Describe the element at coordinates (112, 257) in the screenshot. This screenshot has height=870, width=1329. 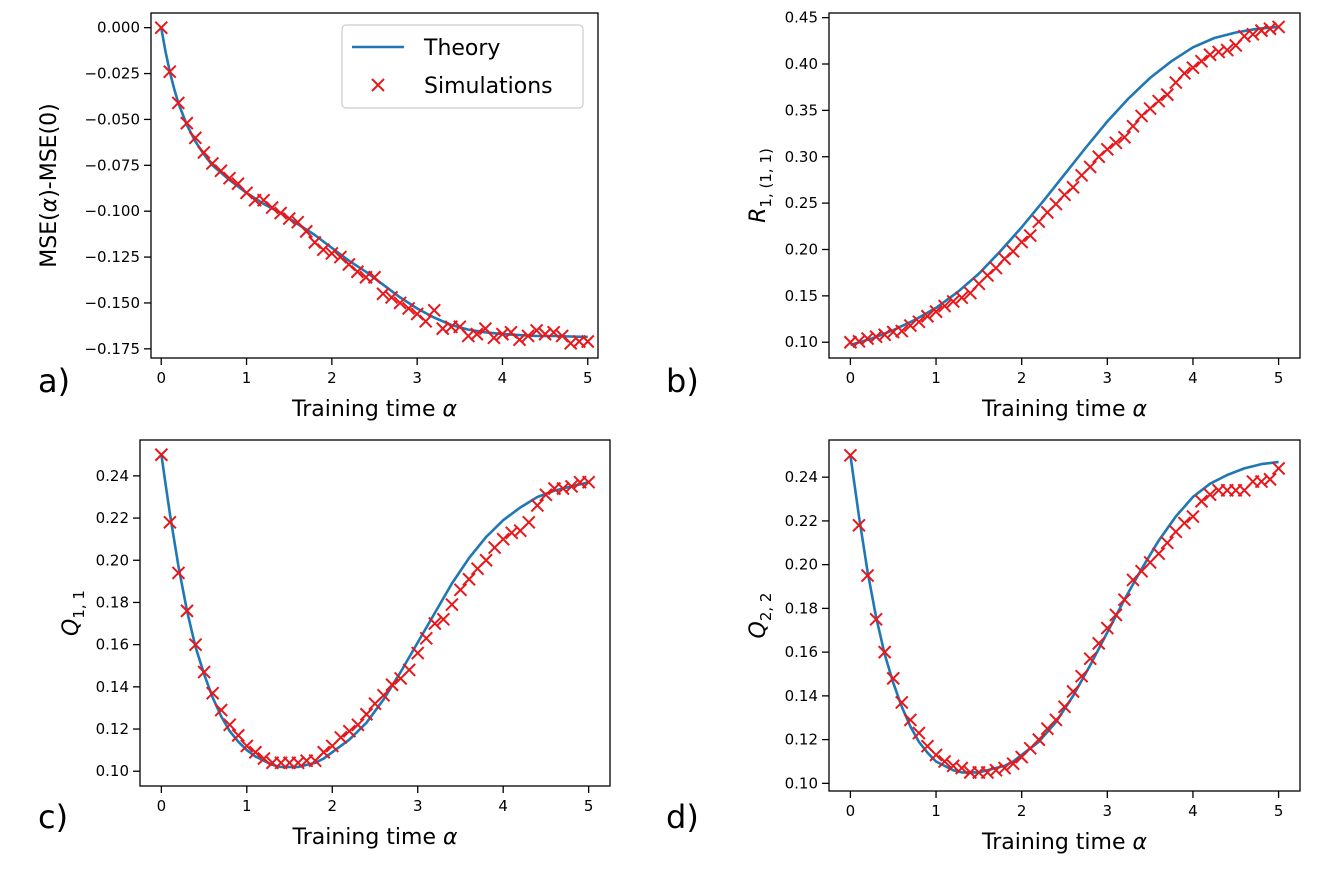
I see `y-tick-label: −0.125` at that location.